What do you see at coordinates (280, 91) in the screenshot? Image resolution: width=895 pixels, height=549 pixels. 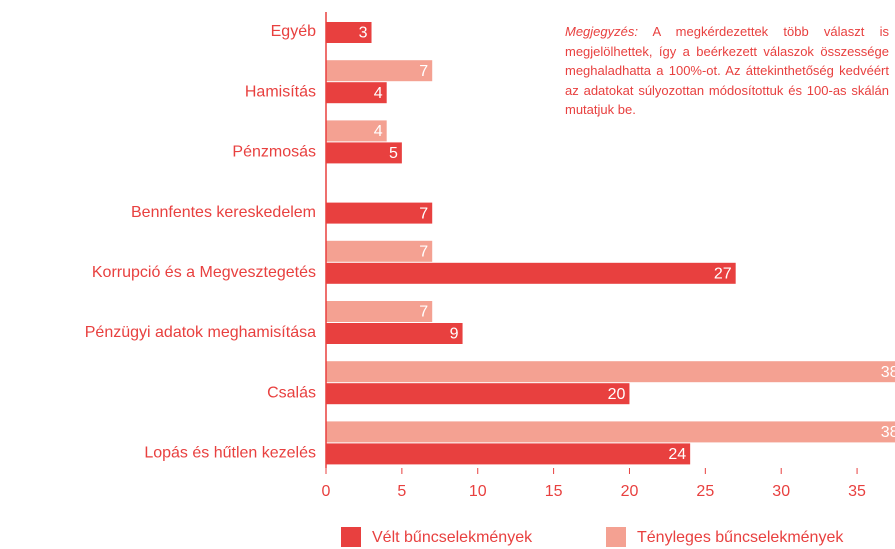 I see `category-label: Hamisítás` at bounding box center [280, 91].